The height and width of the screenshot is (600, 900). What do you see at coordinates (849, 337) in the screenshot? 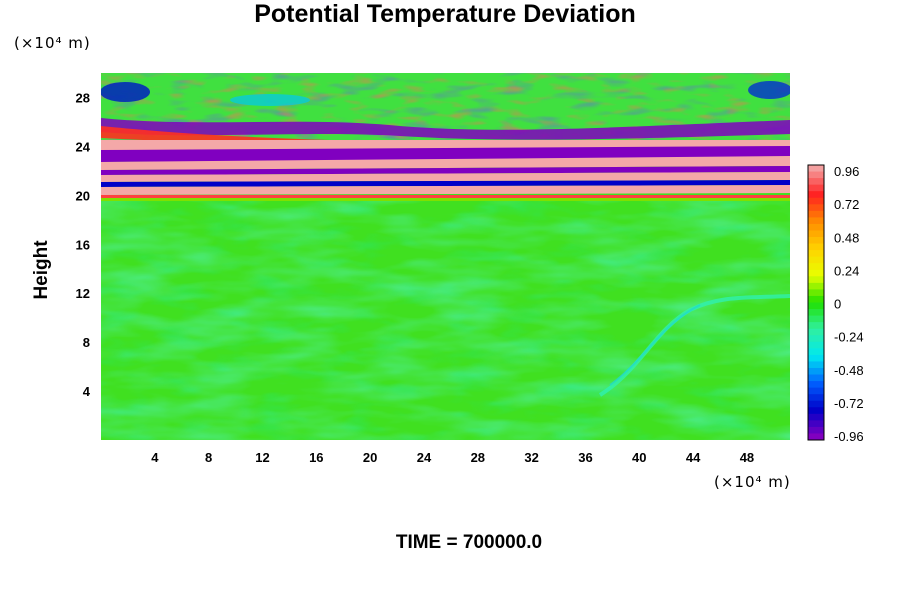
I see `colorbar-tick-label: -0.24` at bounding box center [849, 337].